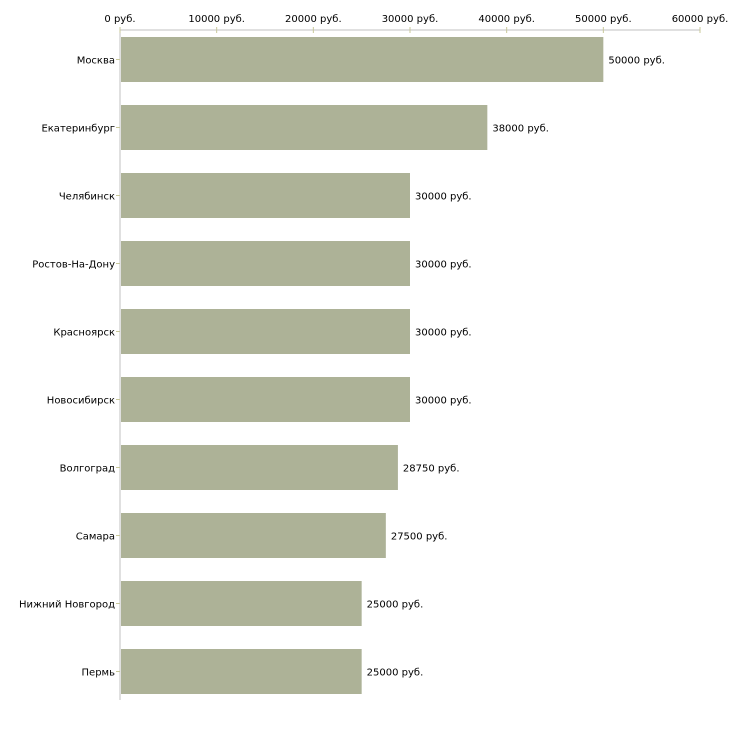  What do you see at coordinates (67, 605) in the screenshot?
I see `category-label: Нижний Новгород` at bounding box center [67, 605].